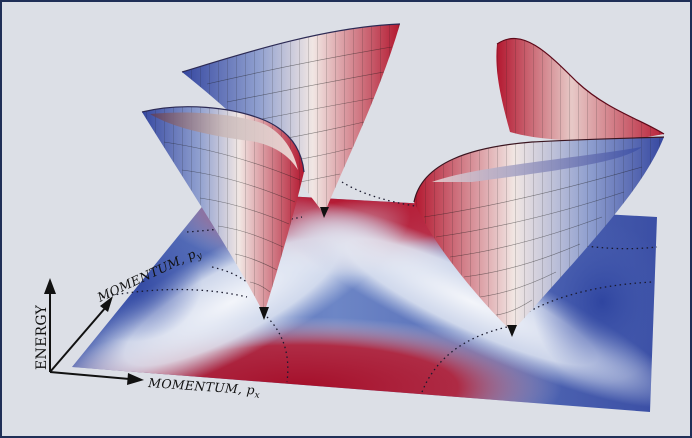 The width and height of the screenshot is (692, 438). I want to click on dirac-cone-back-right, so click(580, 90).